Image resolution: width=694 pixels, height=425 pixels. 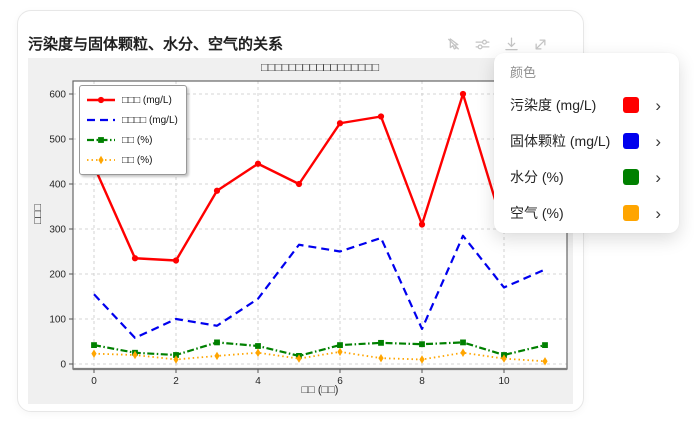 I want to click on svg-text: 600, so click(x=57, y=95).